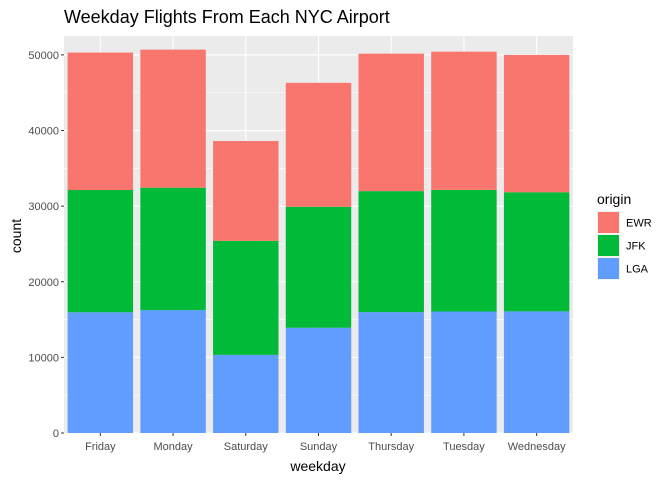  Describe the element at coordinates (46, 245) in the screenshot. I see `y-axis-ticks: 0 10000 20000 30000 40000 50000` at that location.